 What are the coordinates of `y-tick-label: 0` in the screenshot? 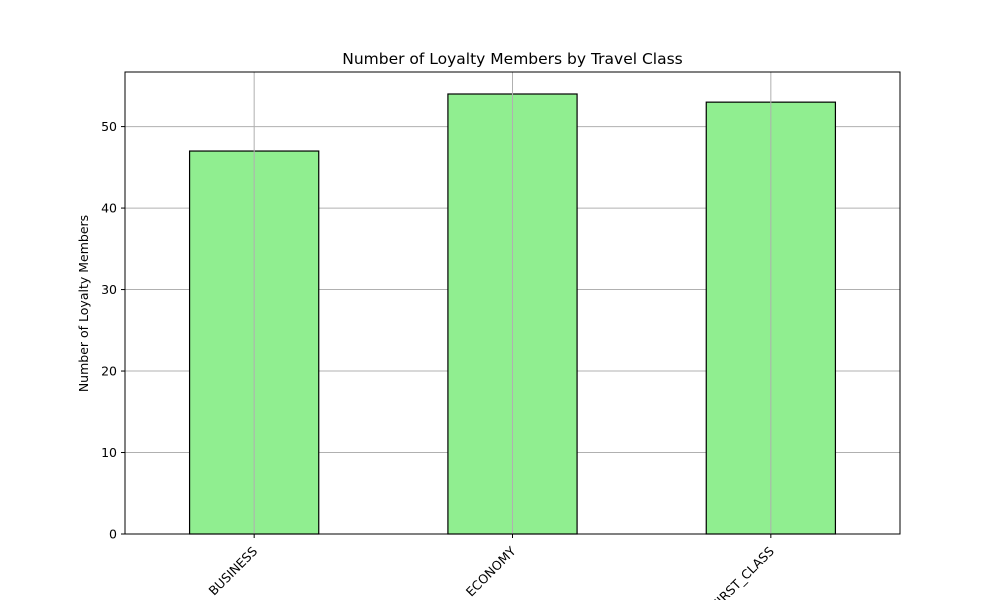 It's located at (113, 534).